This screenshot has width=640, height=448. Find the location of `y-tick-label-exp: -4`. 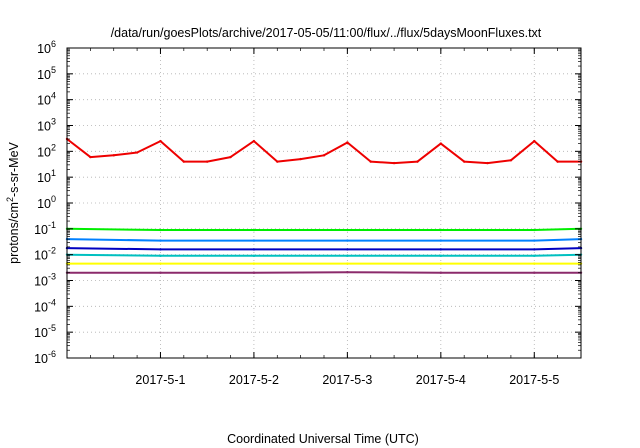

y-tick-label-exp: -4 is located at coordinates (52, 302).